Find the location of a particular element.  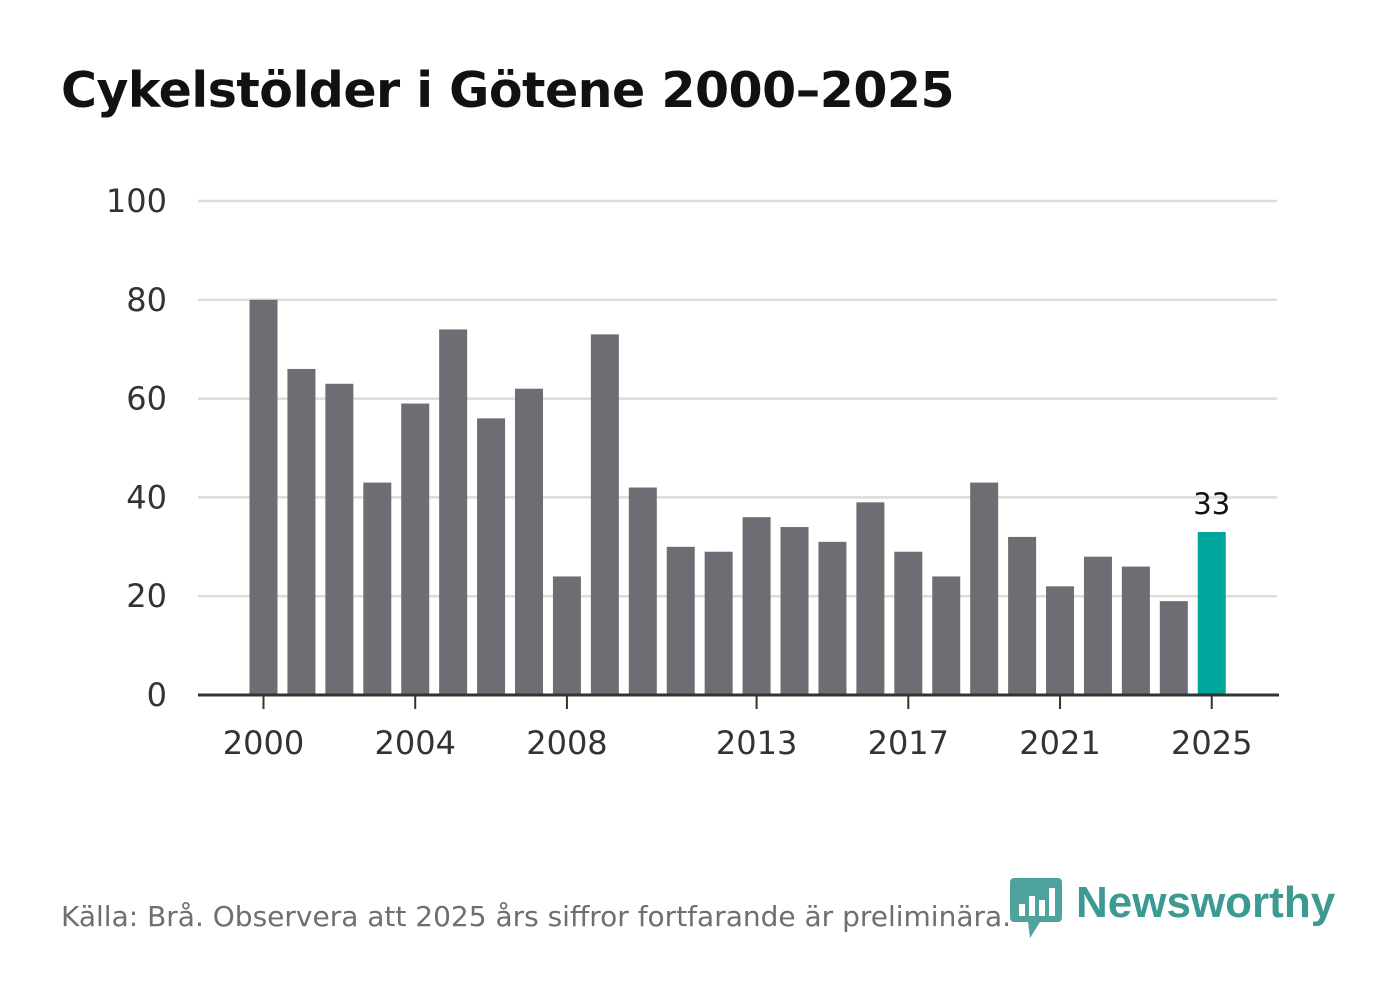

newsworthy-logo-icon is located at coordinates (1036, 908).